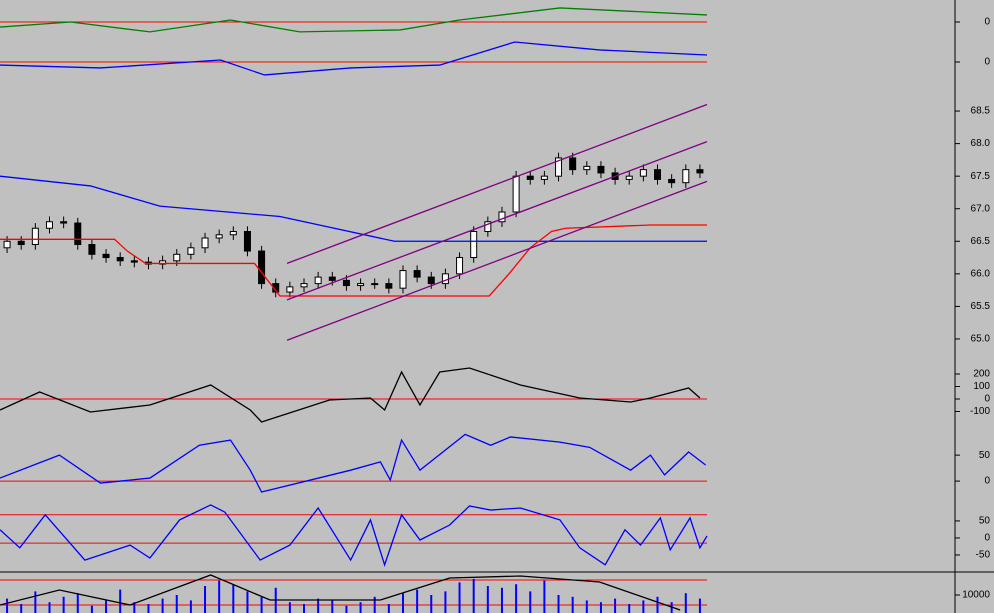  I want to click on y-tick-label: 67.5, so click(981, 176).